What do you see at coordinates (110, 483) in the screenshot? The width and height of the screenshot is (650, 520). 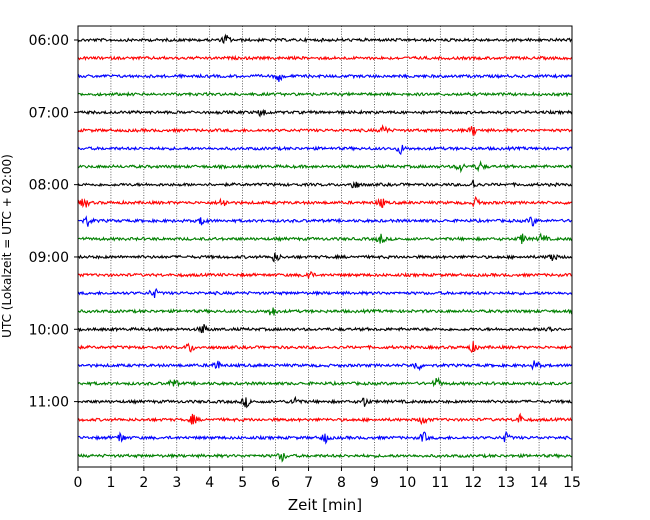 I see `x-tick-label-1: 1` at bounding box center [110, 483].